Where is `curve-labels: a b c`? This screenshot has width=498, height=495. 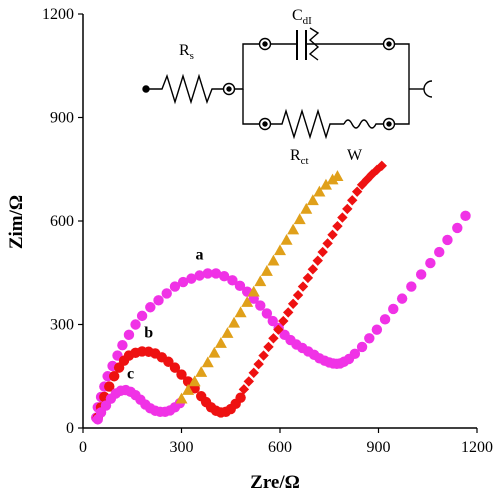
curve-labels: a b c is located at coordinates (165, 315).